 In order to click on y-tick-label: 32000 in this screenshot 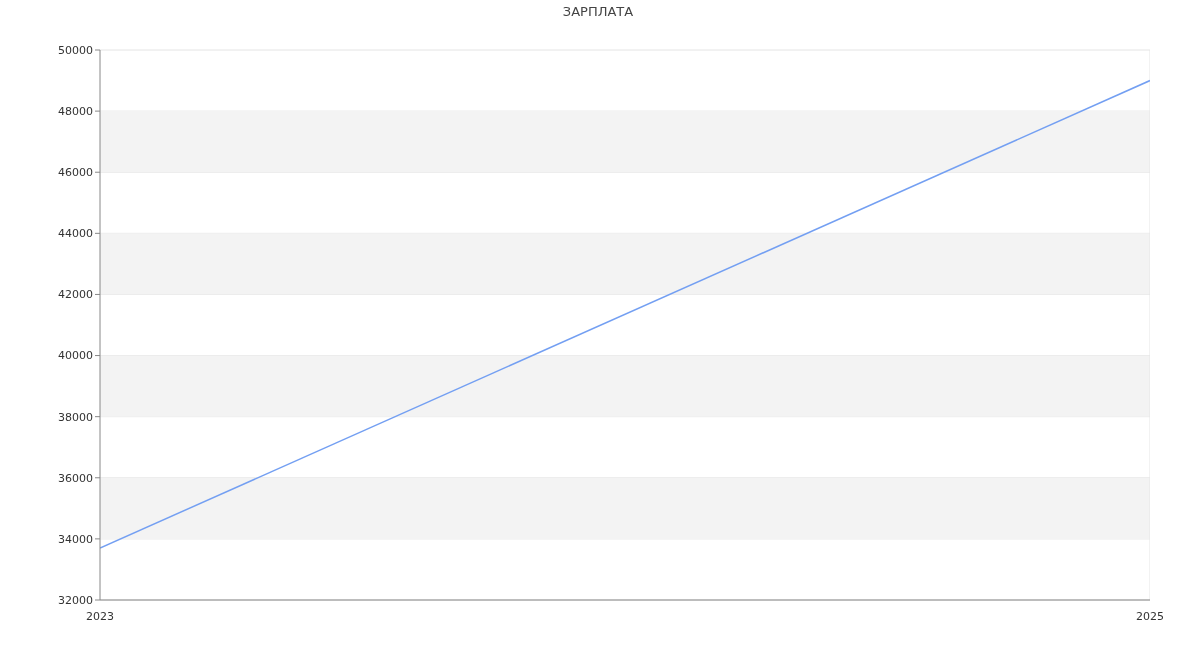, I will do `click(75, 600)`.